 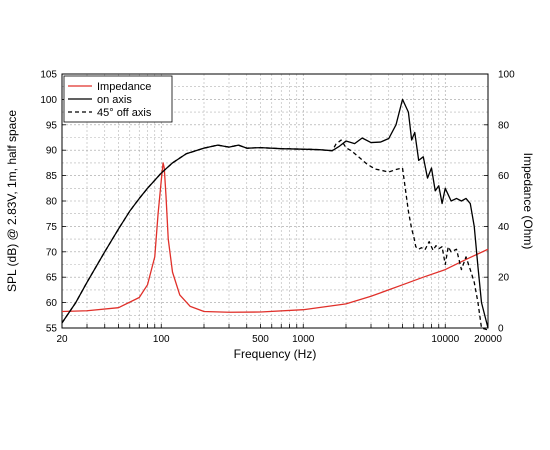 I want to click on x-tick-label: 500, so click(x=260, y=339).